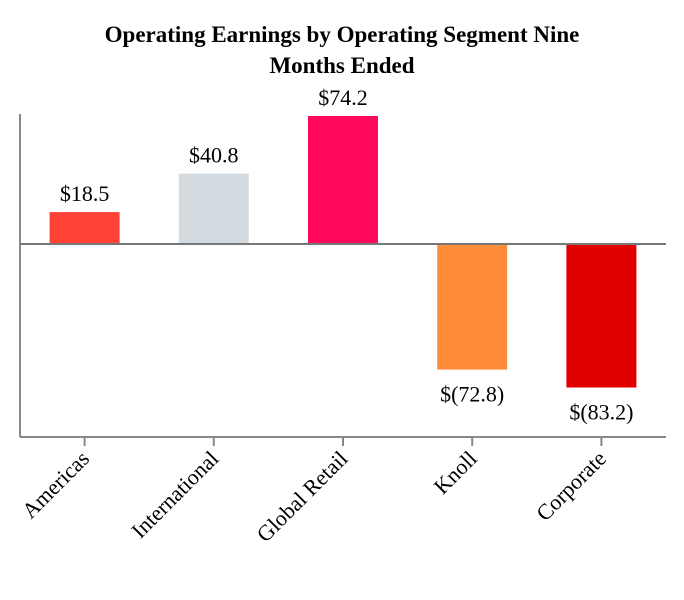 The image size is (684, 600). Describe the element at coordinates (301, 496) in the screenshot. I see `x-tick-label-global-retail: Global Retail` at that location.